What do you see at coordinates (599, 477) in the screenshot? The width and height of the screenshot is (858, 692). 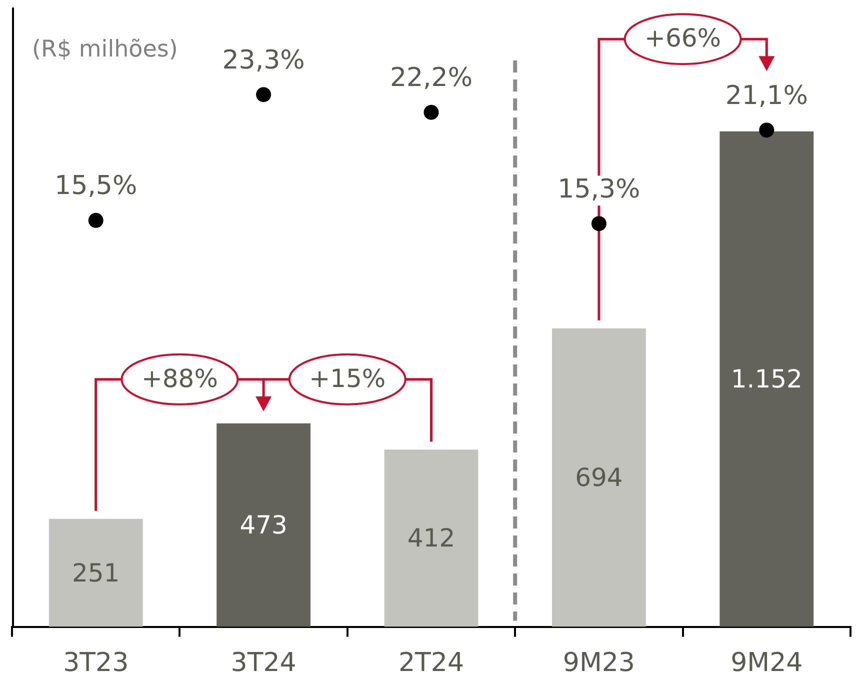 I see `data-label: 694` at bounding box center [599, 477].